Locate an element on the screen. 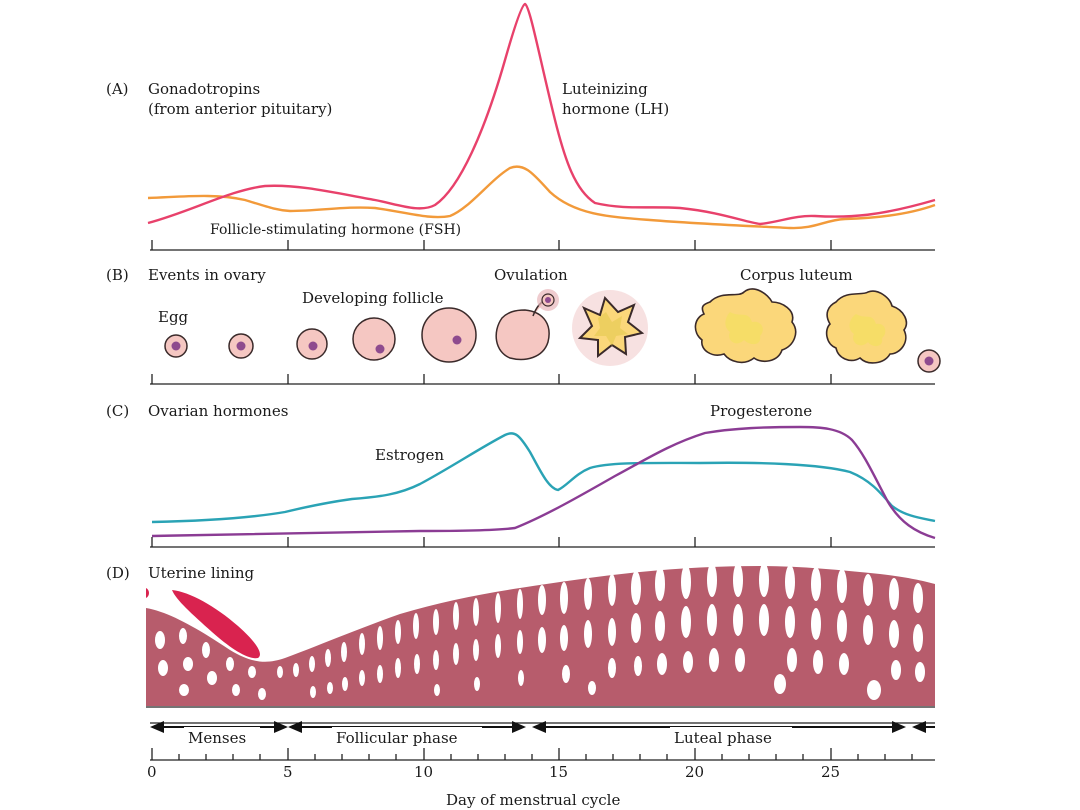 The height and width of the screenshot is (810, 1080). estrogen-curve is located at coordinates (543, 478).